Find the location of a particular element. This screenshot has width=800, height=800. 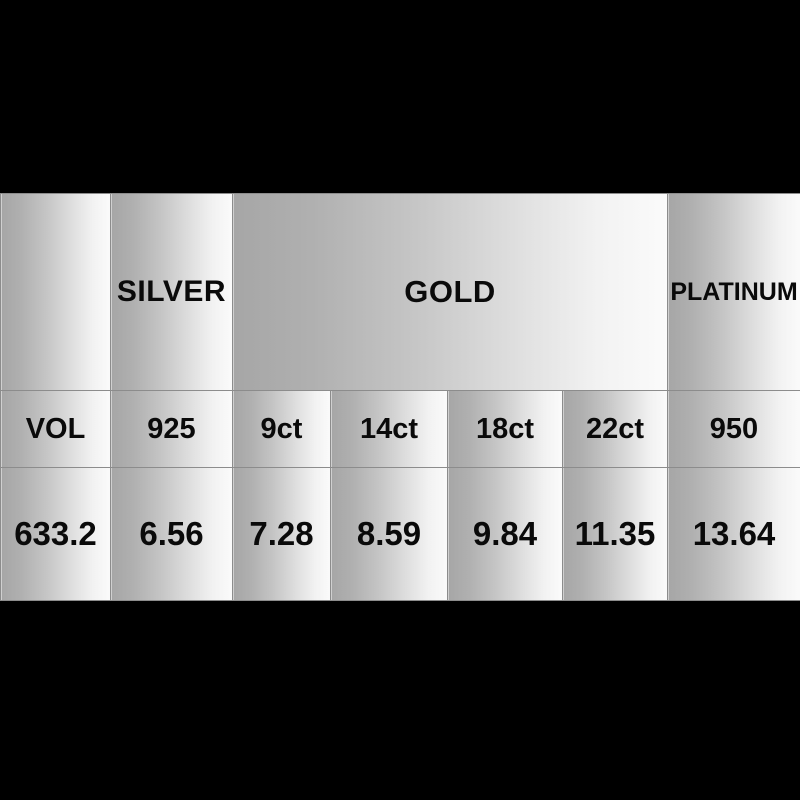

grade-cell-22ct: 22ct is located at coordinates (615, 429).